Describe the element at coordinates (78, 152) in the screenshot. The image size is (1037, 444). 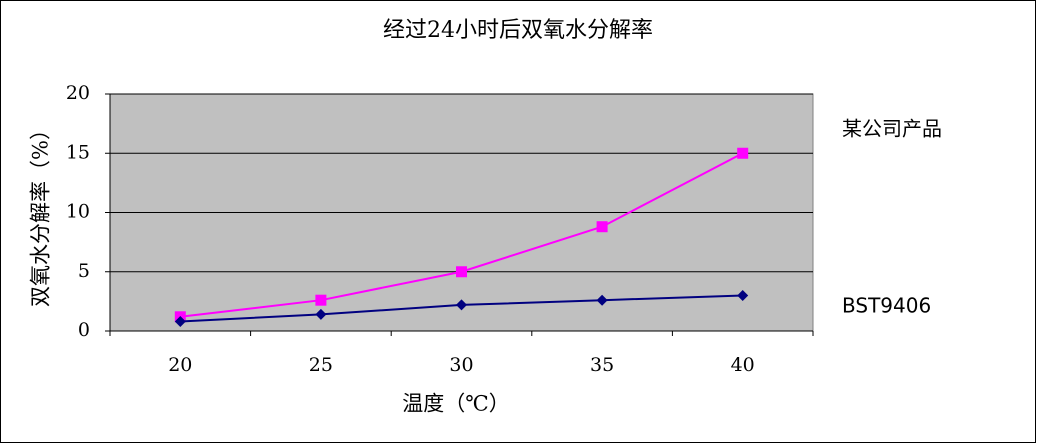
I see `y-tick-label: 15` at that location.